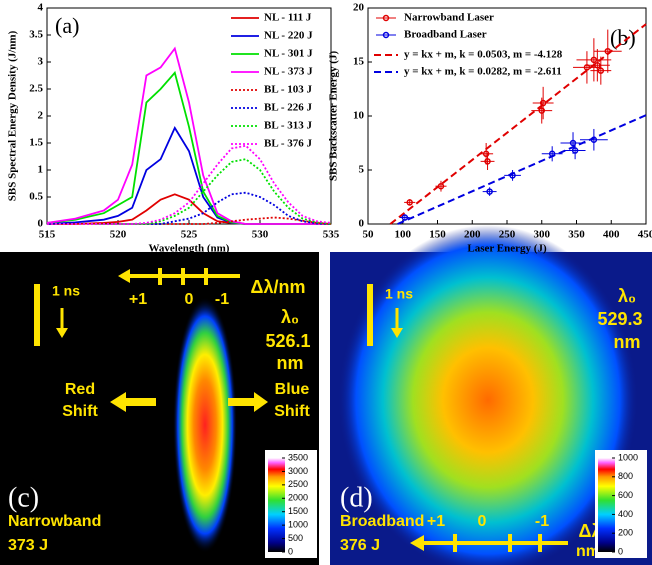 The height and width of the screenshot is (565, 652). What do you see at coordinates (625, 514) in the screenshot?
I see `colorbar-tick-label: 400` at bounding box center [625, 514].